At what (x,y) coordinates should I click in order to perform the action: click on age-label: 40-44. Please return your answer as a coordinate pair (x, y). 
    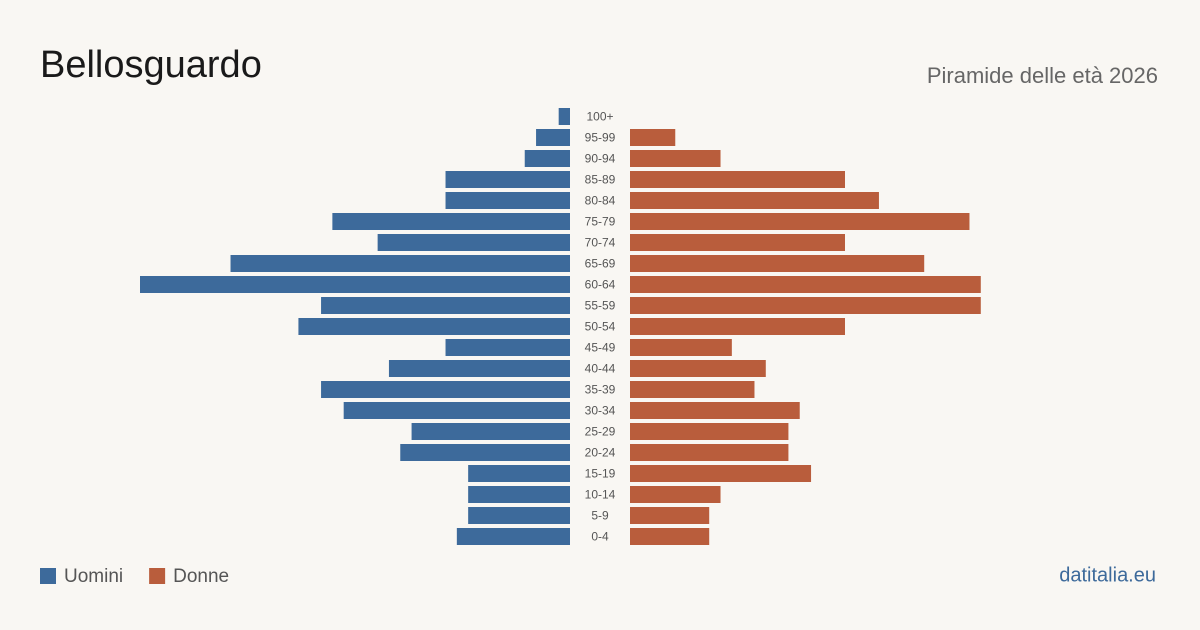
    Looking at the image, I should click on (600, 369).